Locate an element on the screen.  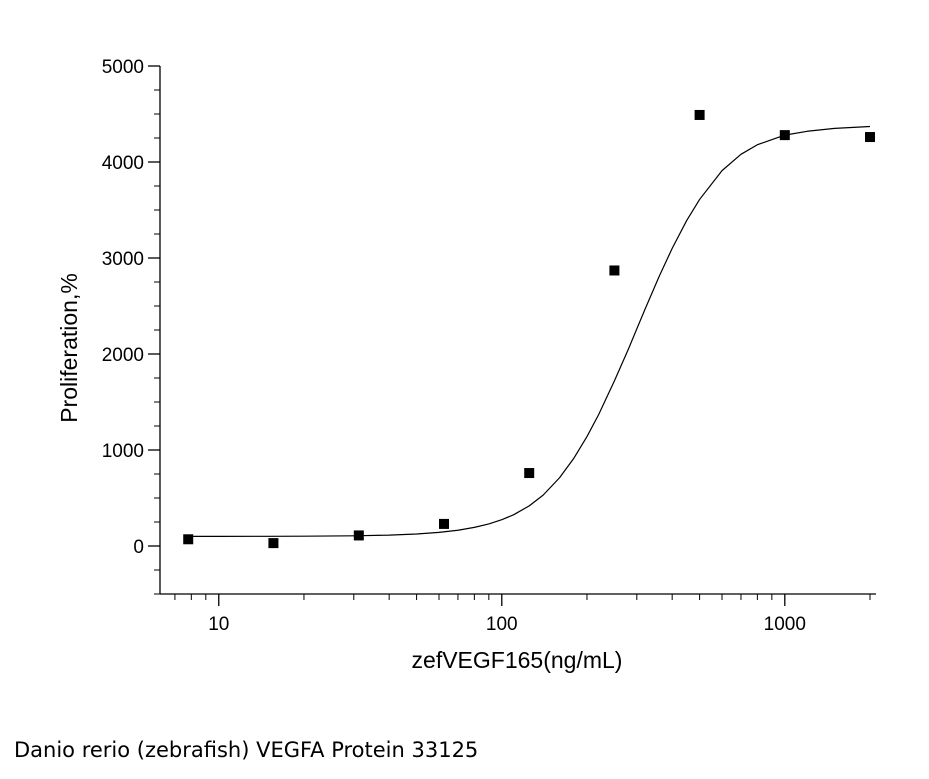
y-axis-title: Proliferation,% is located at coordinates (69, 348).